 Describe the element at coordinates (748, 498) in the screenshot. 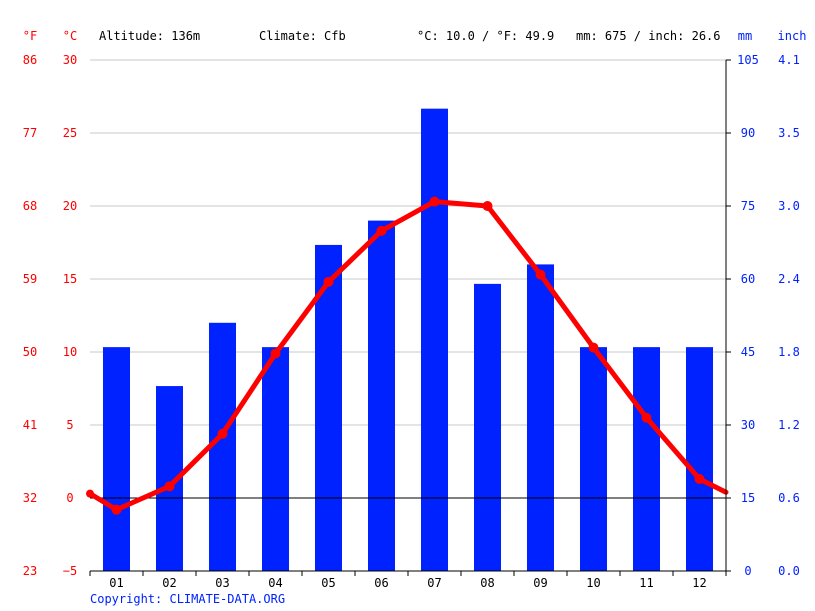

I see `mm-tick-label: 15` at that location.